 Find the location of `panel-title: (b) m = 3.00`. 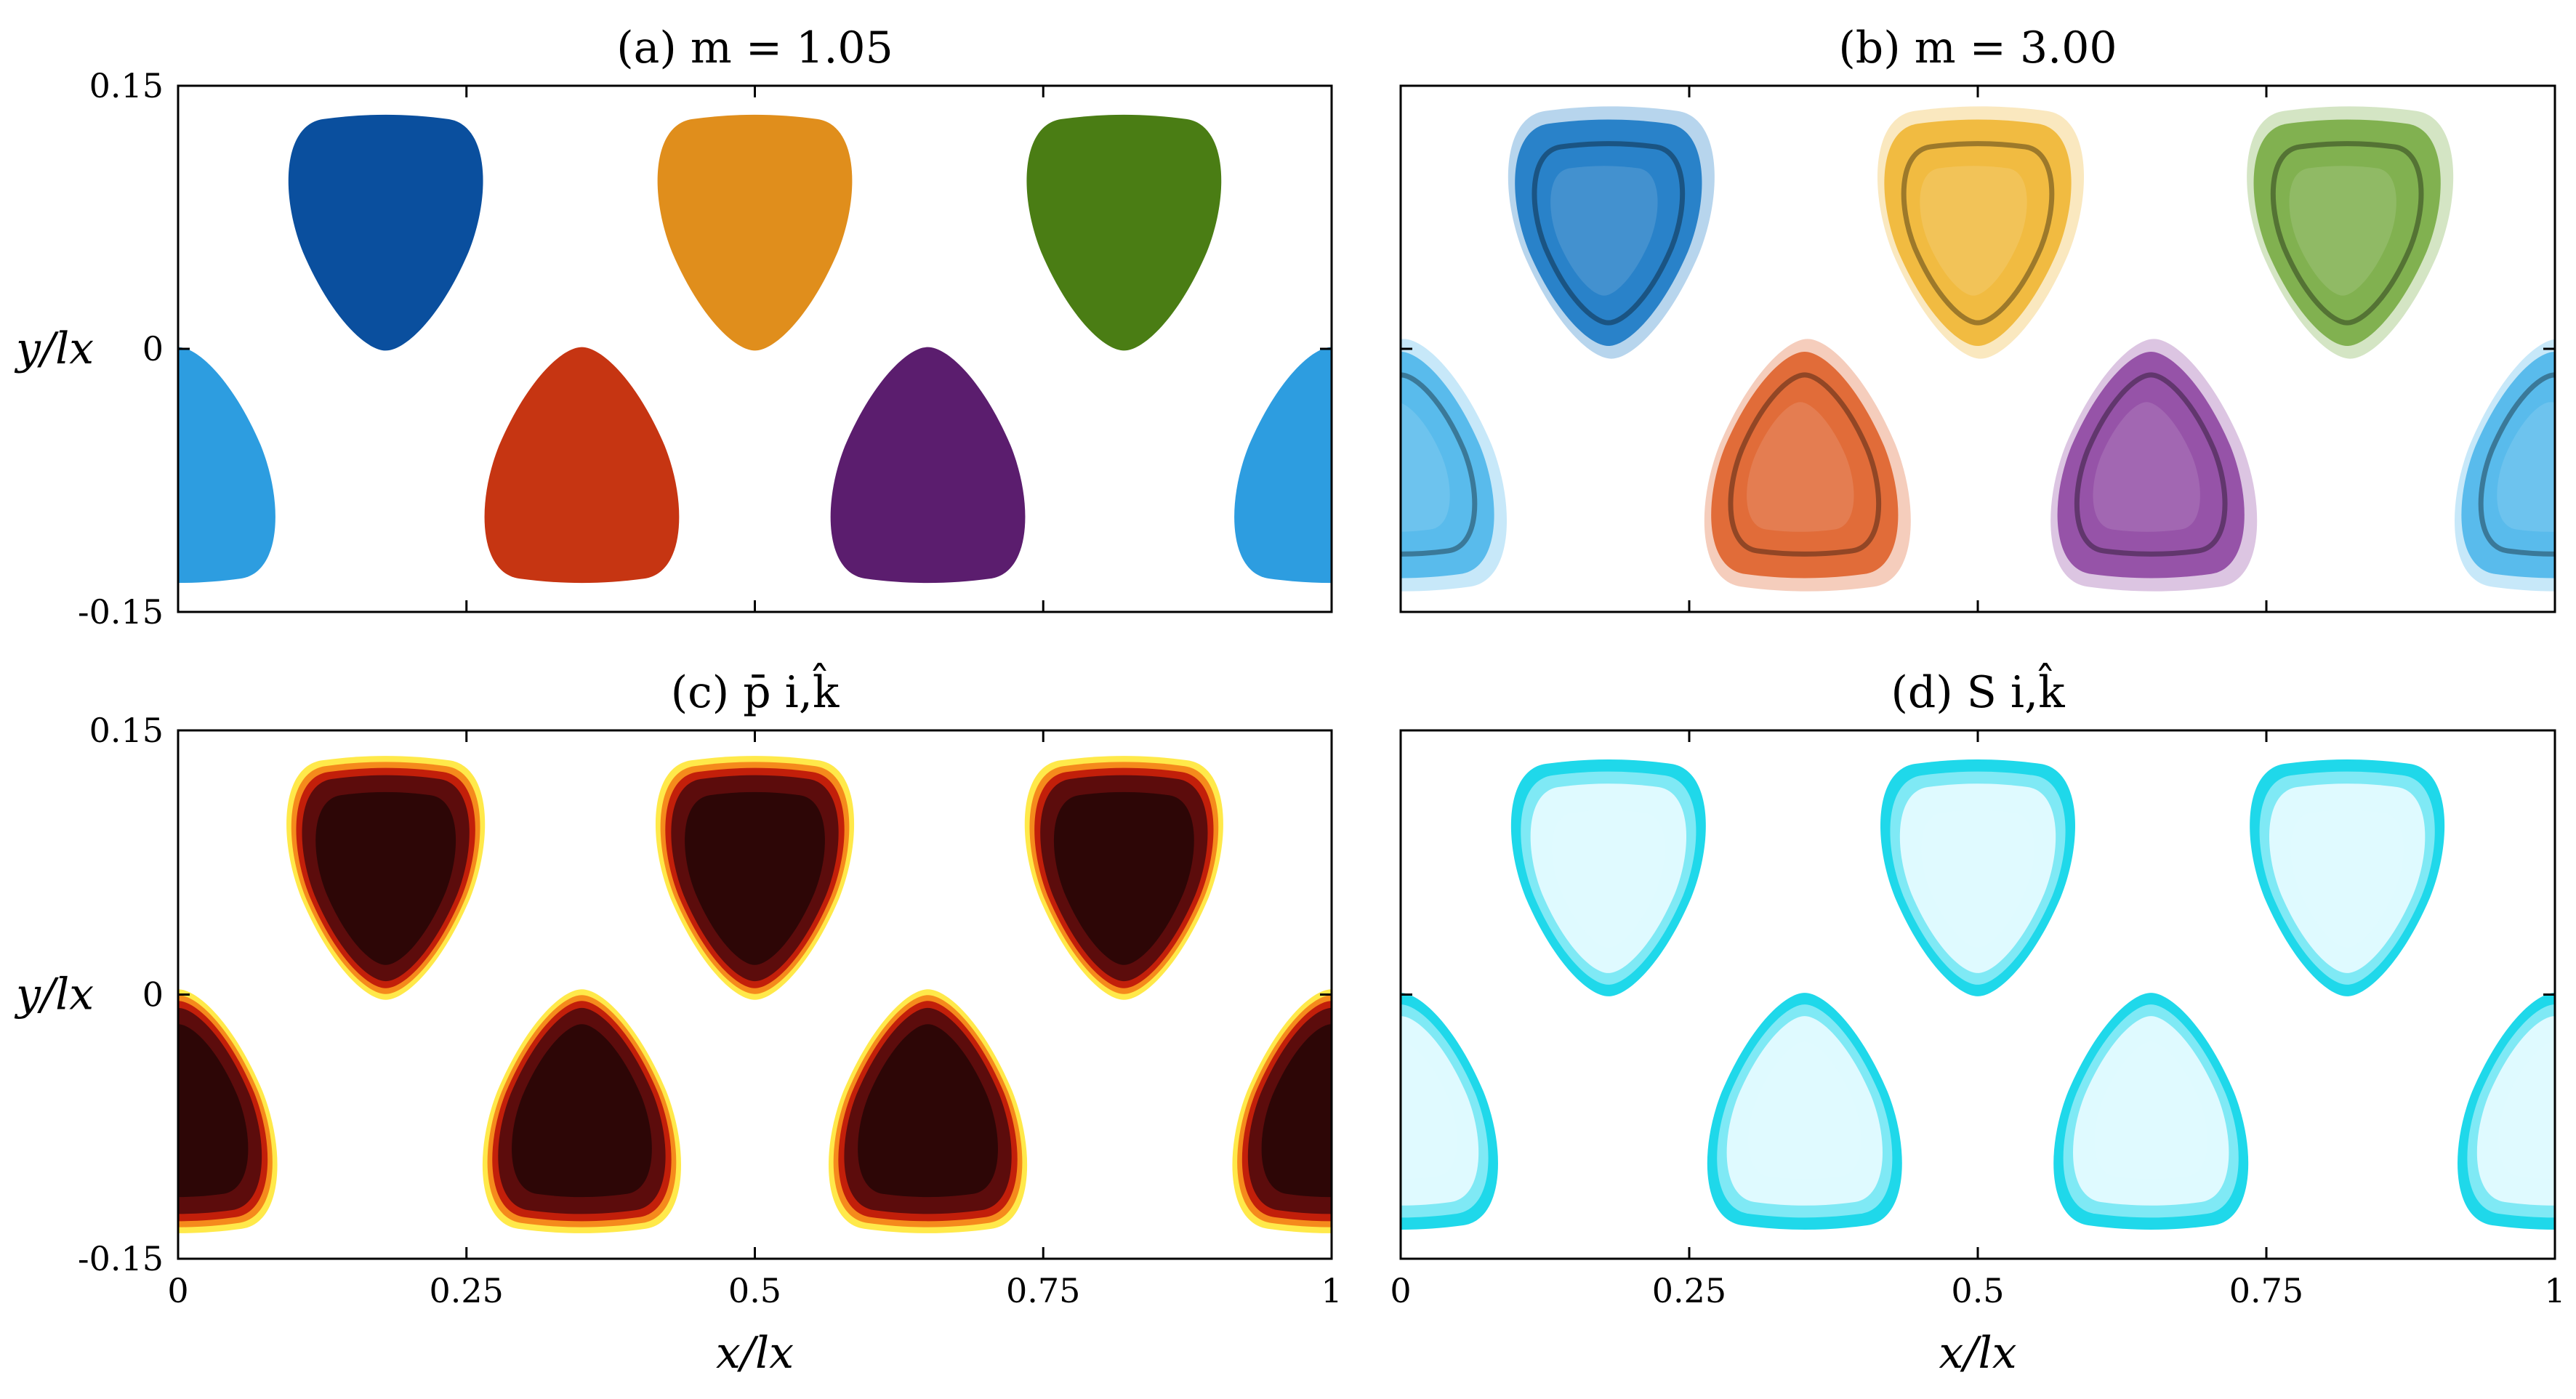

panel-title: (b) m = 3.00 is located at coordinates (1977, 48).